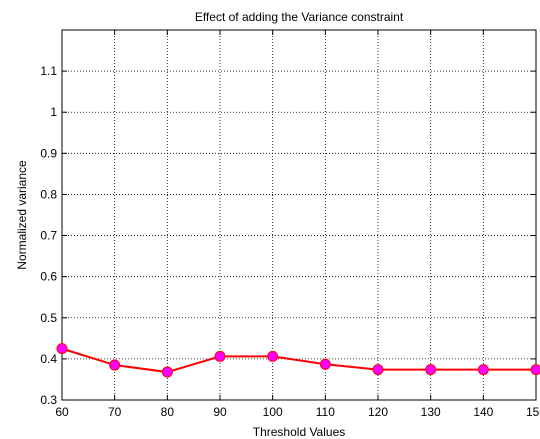 The height and width of the screenshot is (439, 540). What do you see at coordinates (220, 412) in the screenshot?
I see `x-tick-label: 90` at bounding box center [220, 412].